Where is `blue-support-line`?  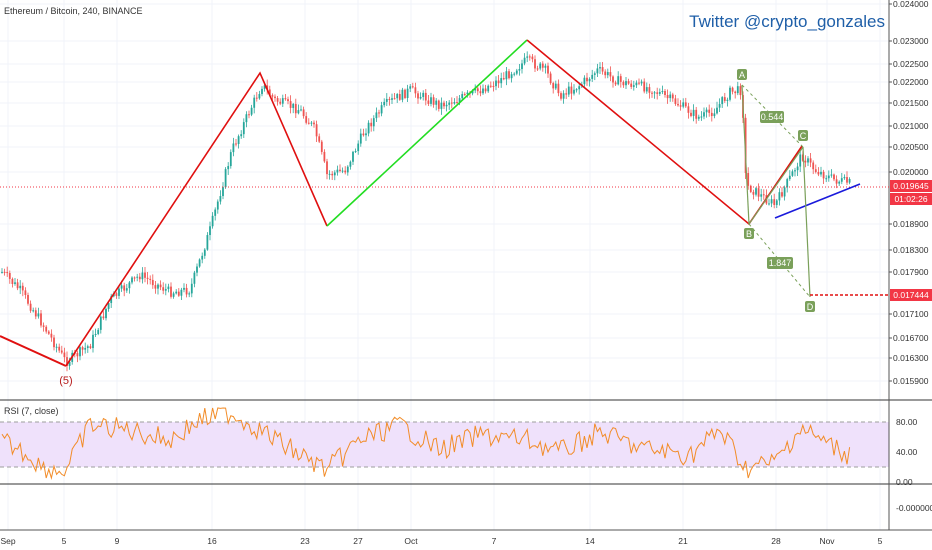
blue-support-line is located at coordinates (817, 201).